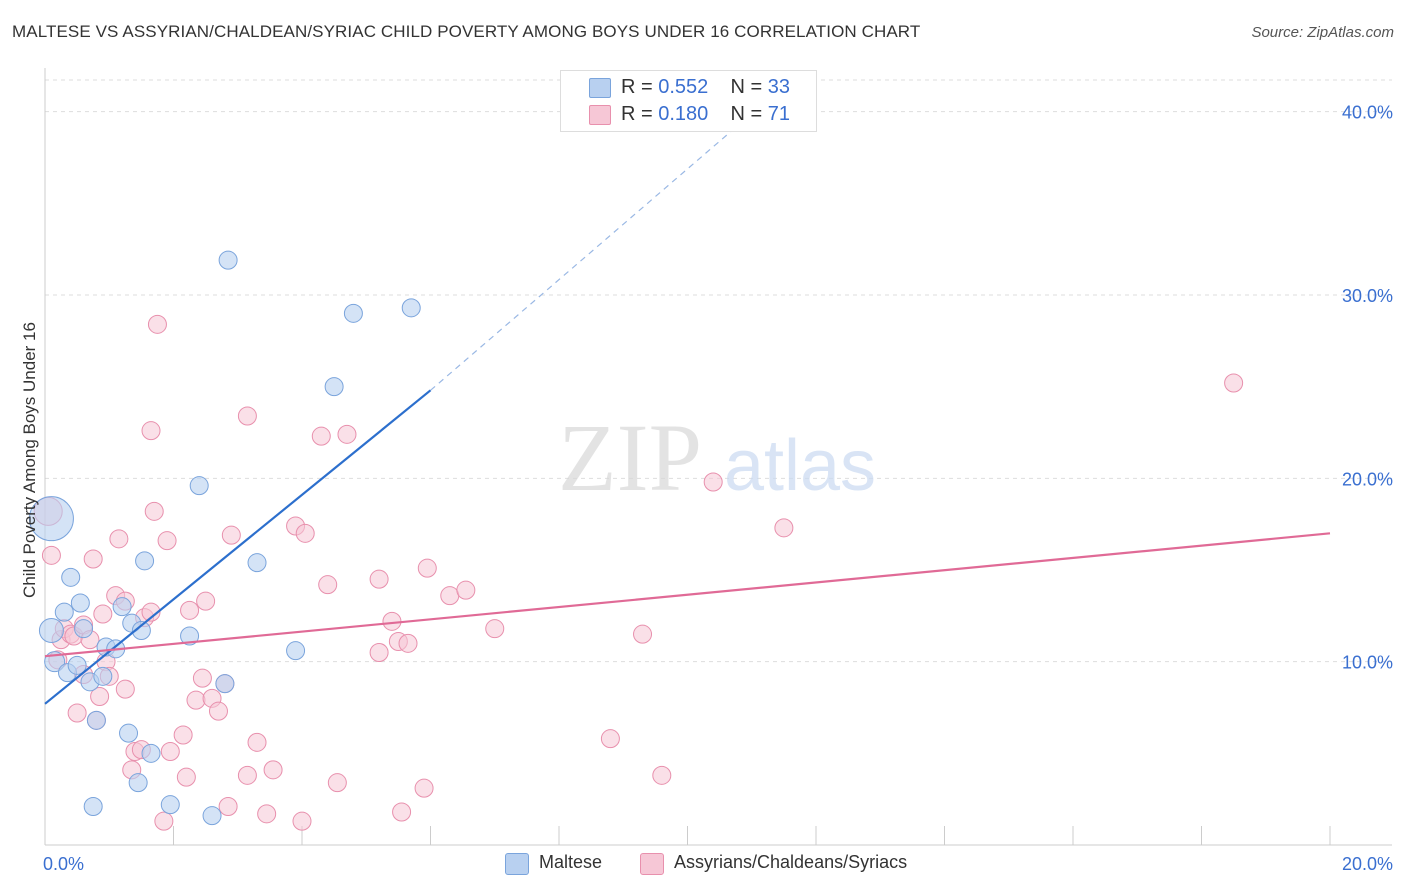 The width and height of the screenshot is (1406, 892). I want to click on watermark-zip: ZIP, so click(630, 457).